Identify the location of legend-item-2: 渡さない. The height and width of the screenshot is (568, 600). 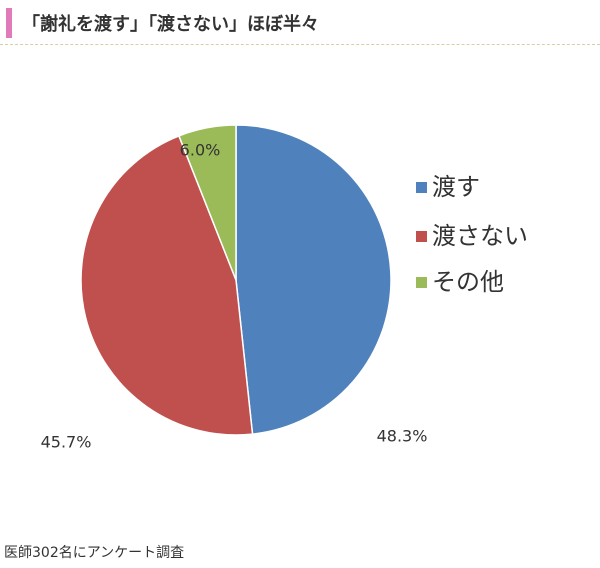
(472, 236).